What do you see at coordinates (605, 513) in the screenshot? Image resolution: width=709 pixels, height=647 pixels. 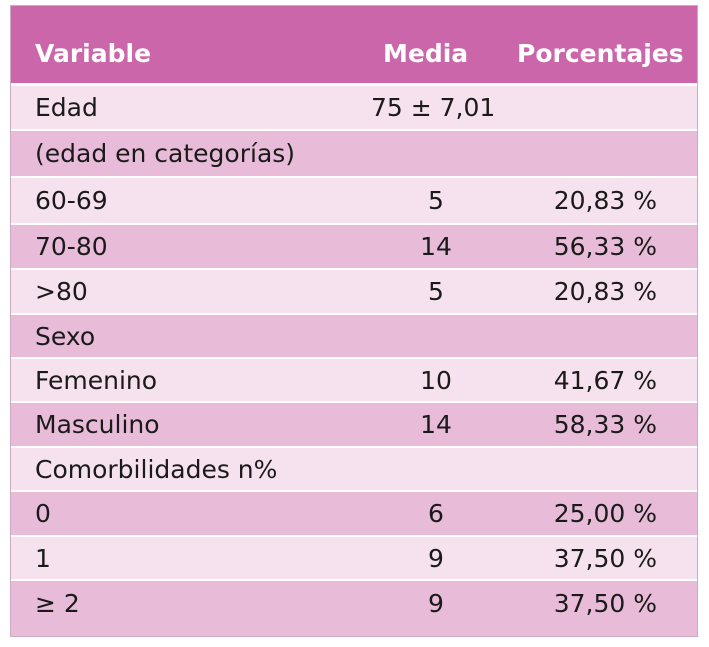 I see `cell-porcentaje: 25,00 %` at bounding box center [605, 513].